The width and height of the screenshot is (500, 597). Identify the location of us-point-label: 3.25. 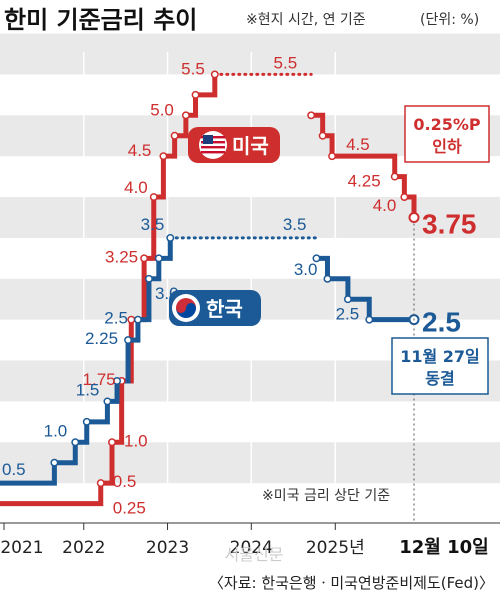
(121, 256).